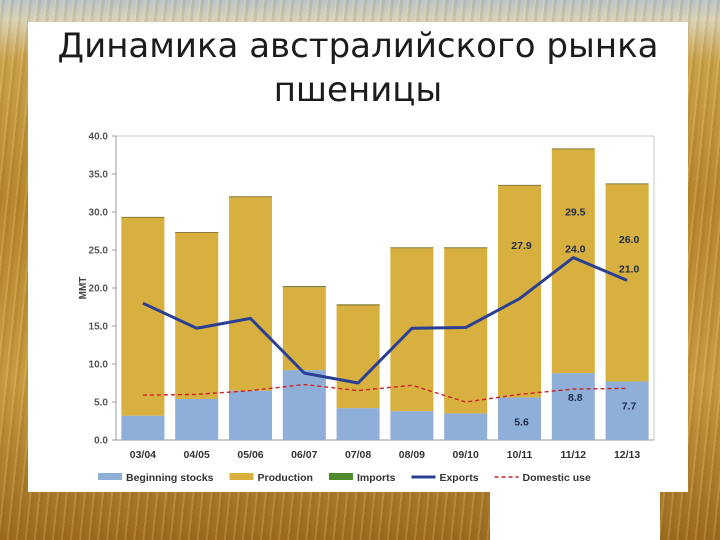 The image size is (720, 540). I want to click on legend-label-imports: Imports, so click(376, 478).